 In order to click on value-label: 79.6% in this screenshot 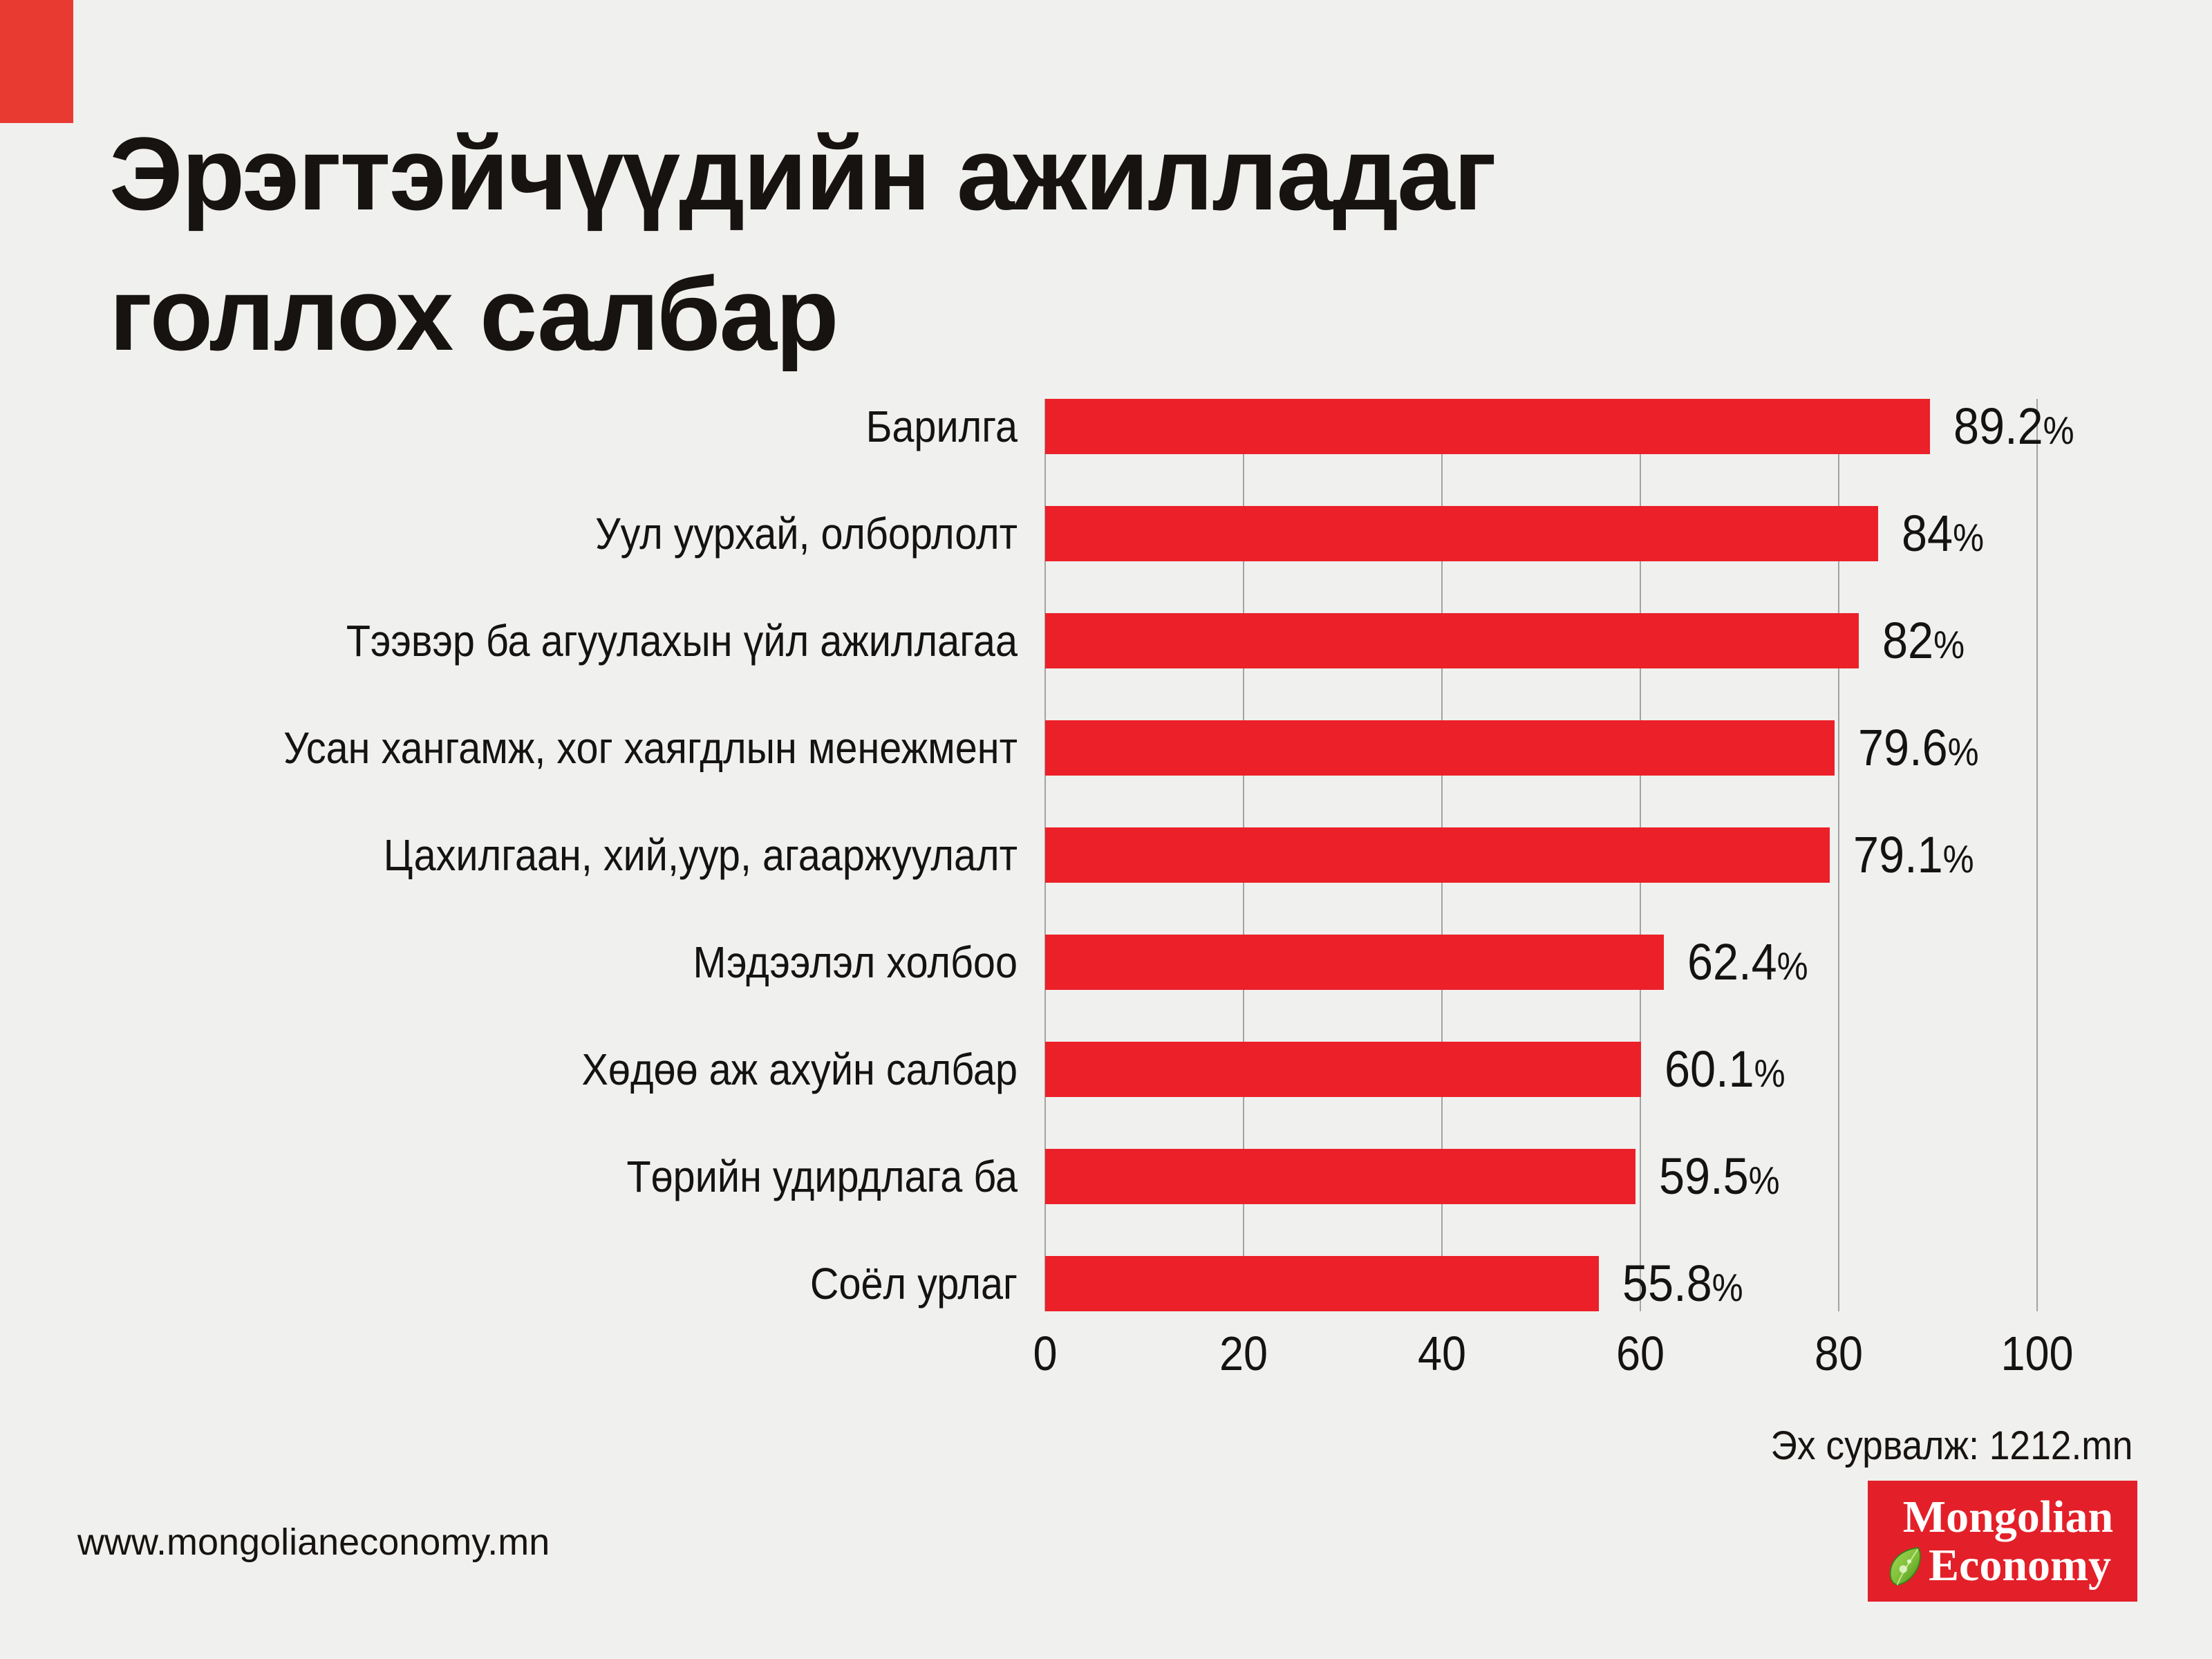, I will do `click(1919, 747)`.